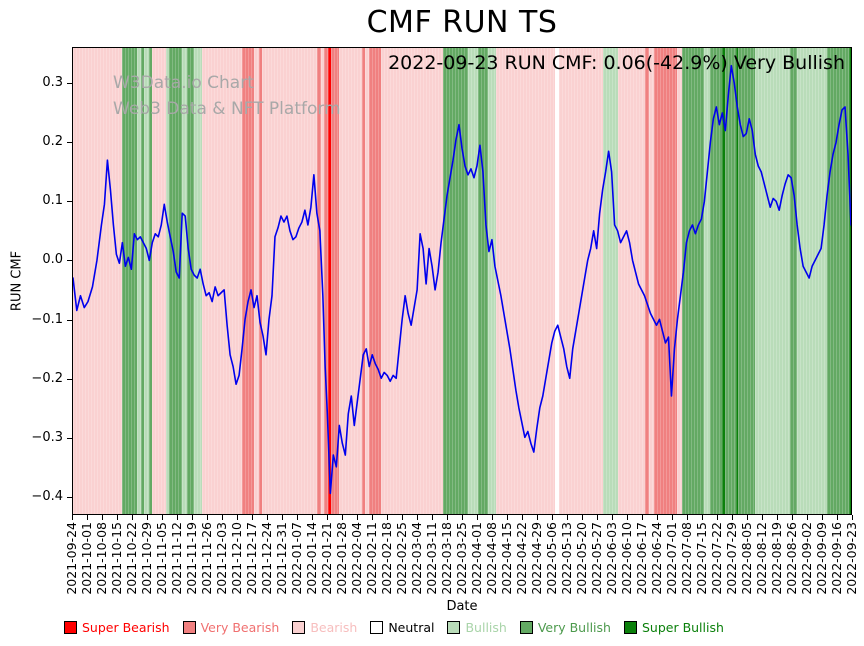 The width and height of the screenshot is (864, 646). I want to click on x-tick-label: 2021-11-12, so click(176, 558).